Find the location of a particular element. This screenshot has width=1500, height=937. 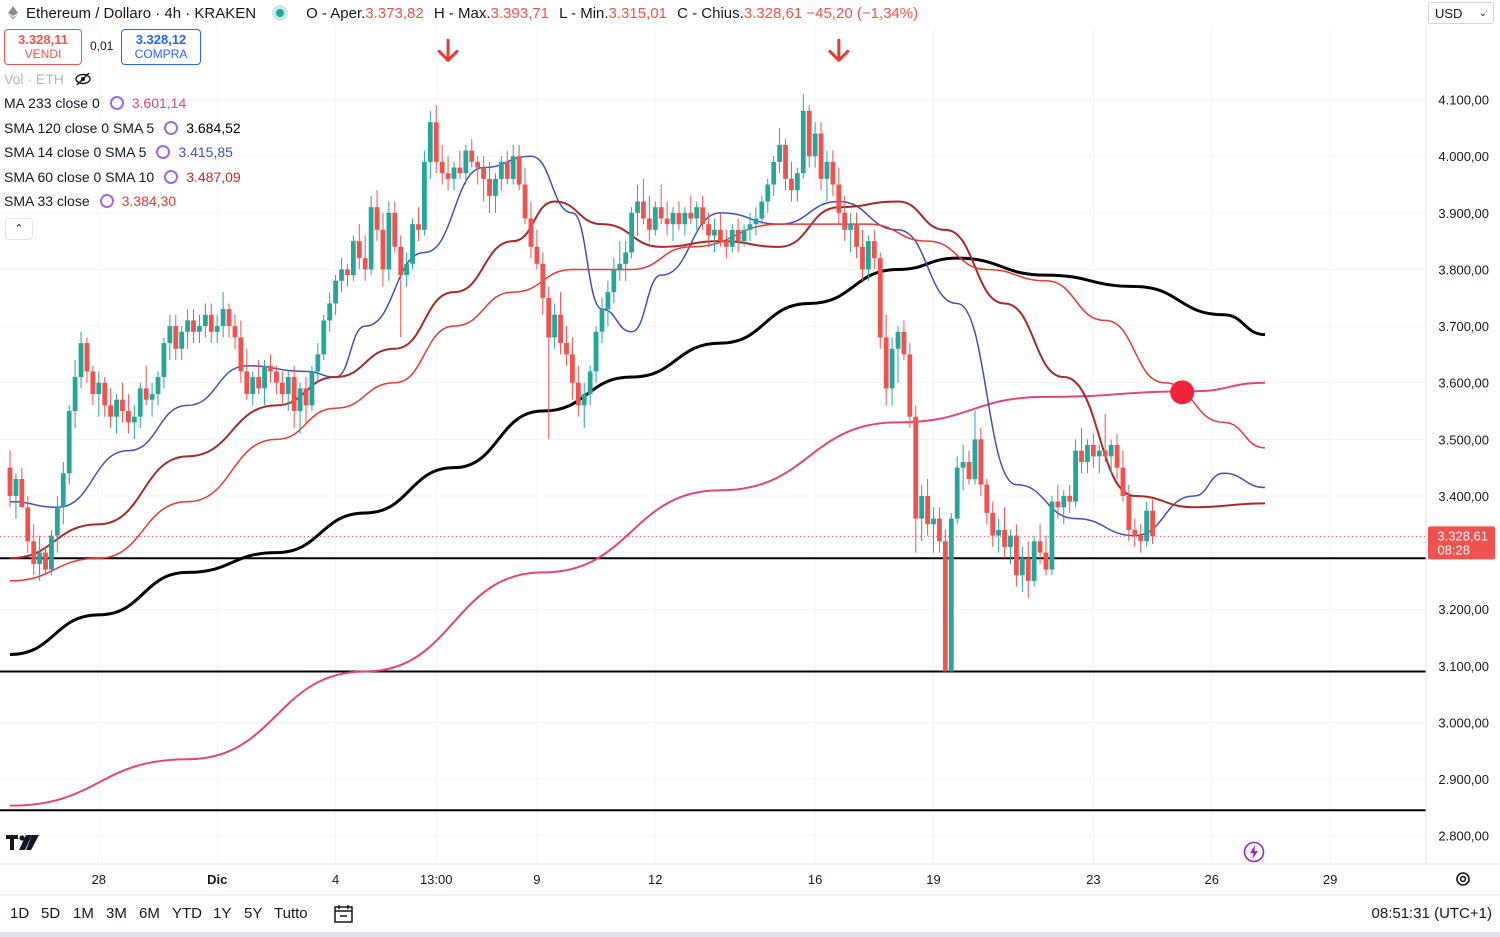

sell-button: 3.328,11 VENDI is located at coordinates (43, 47).